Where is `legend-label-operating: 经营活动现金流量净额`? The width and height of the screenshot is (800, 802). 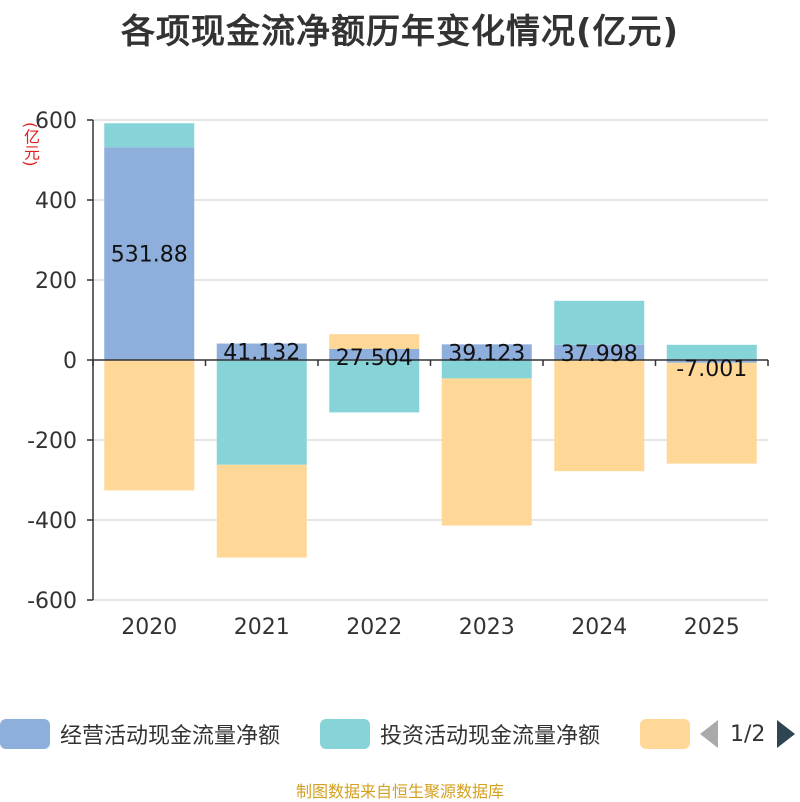
legend-label-operating: 经营活动现金流量净额 is located at coordinates (170, 736).